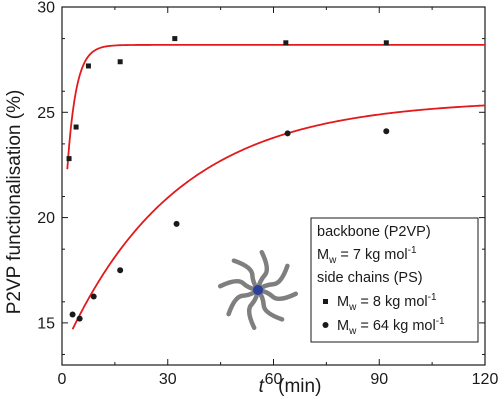  Describe the element at coordinates (274, 379) in the screenshot. I see `x-tick-label: 60` at that location.